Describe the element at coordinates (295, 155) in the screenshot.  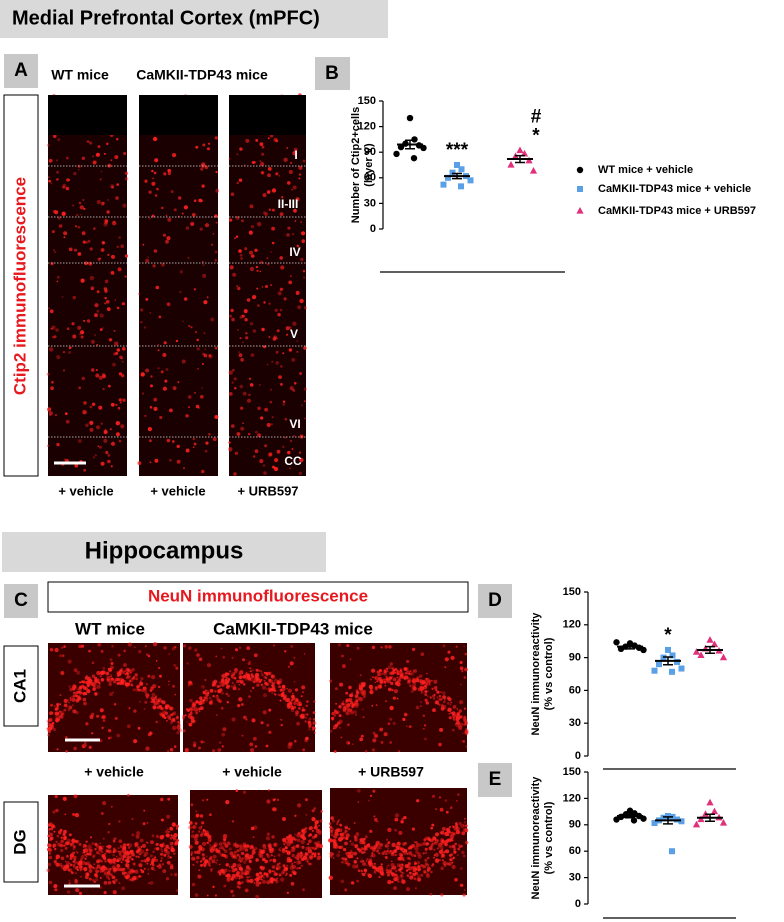
I see `layer-label: I` at that location.